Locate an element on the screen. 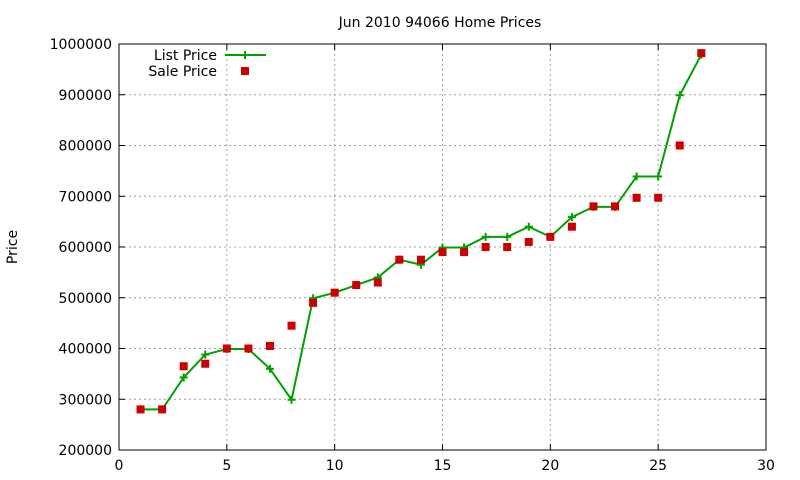 This screenshot has height=480, width=800. x-tick-label: 10 is located at coordinates (335, 466).